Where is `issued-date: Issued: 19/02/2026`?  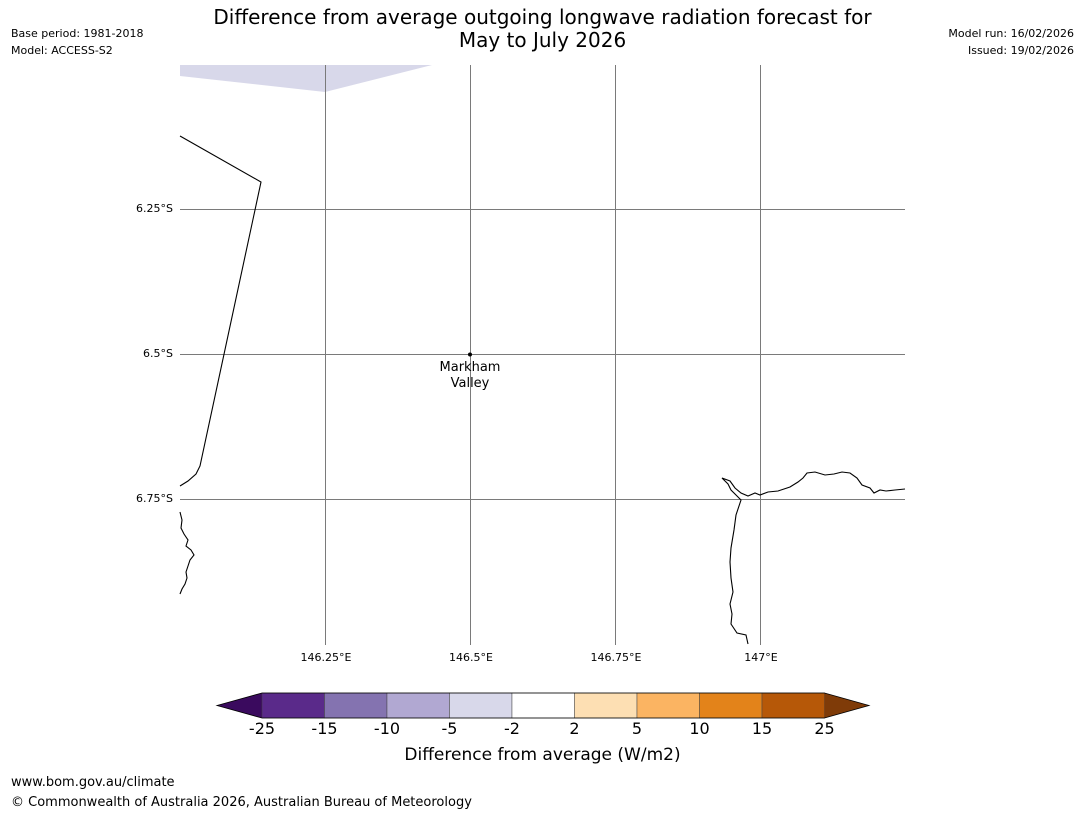
issued-date: Issued: 19/02/2026 is located at coordinates (1020, 50).